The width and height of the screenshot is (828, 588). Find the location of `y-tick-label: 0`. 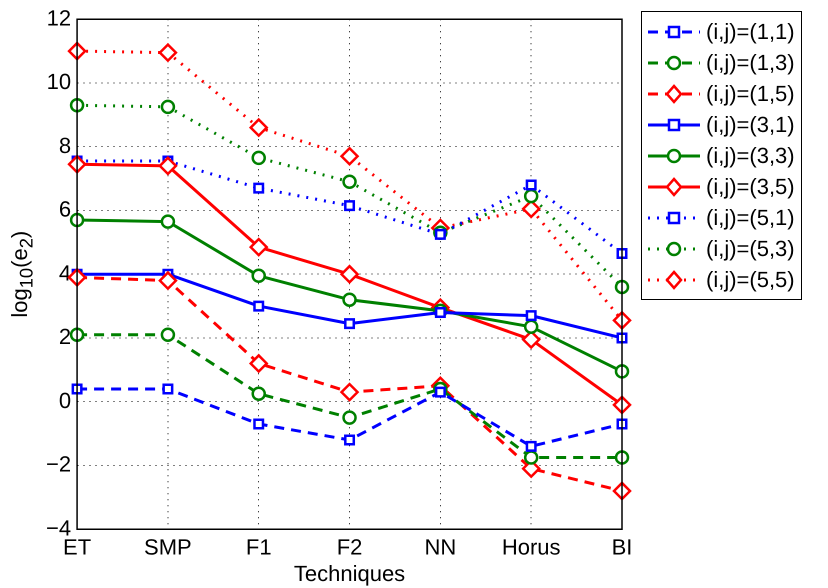

y-tick-label: 0 is located at coordinates (65, 400).